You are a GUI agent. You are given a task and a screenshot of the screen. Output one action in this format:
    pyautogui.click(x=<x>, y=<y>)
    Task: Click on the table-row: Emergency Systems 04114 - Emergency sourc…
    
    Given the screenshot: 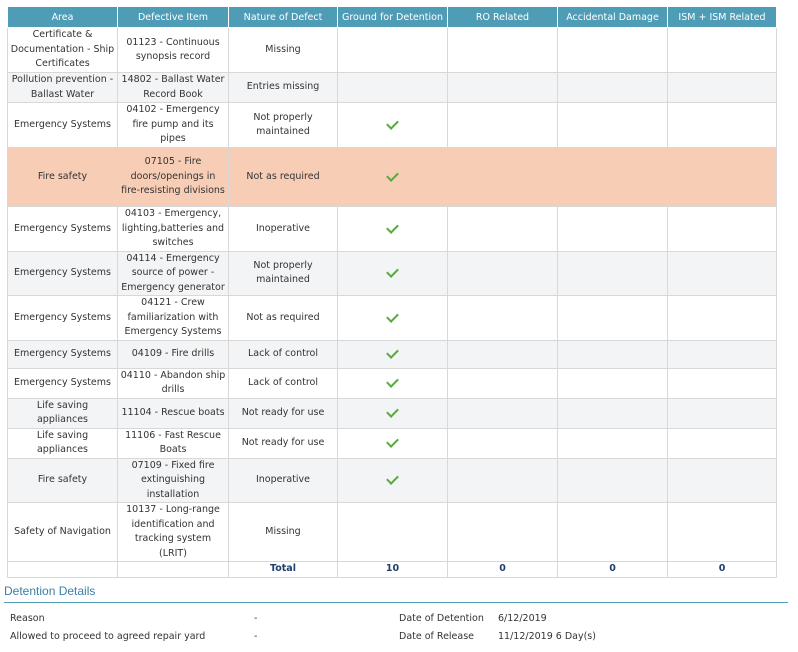 What is the action you would take?
    pyautogui.click(x=392, y=273)
    